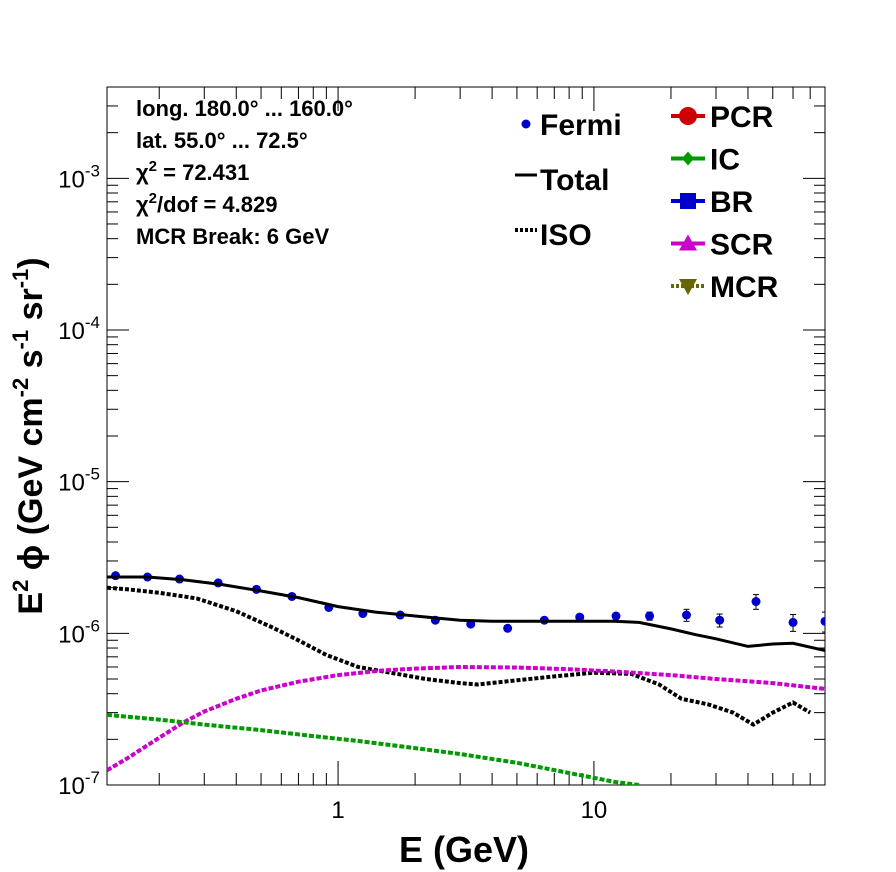  Describe the element at coordinates (244, 108) in the screenshot. I see `info-line: long. 180.0° ... 160.0°` at that location.